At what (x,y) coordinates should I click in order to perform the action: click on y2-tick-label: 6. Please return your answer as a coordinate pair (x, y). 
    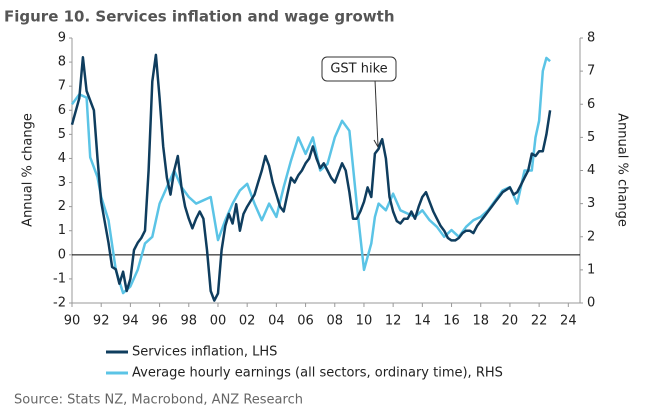
    Looking at the image, I should click on (591, 104).